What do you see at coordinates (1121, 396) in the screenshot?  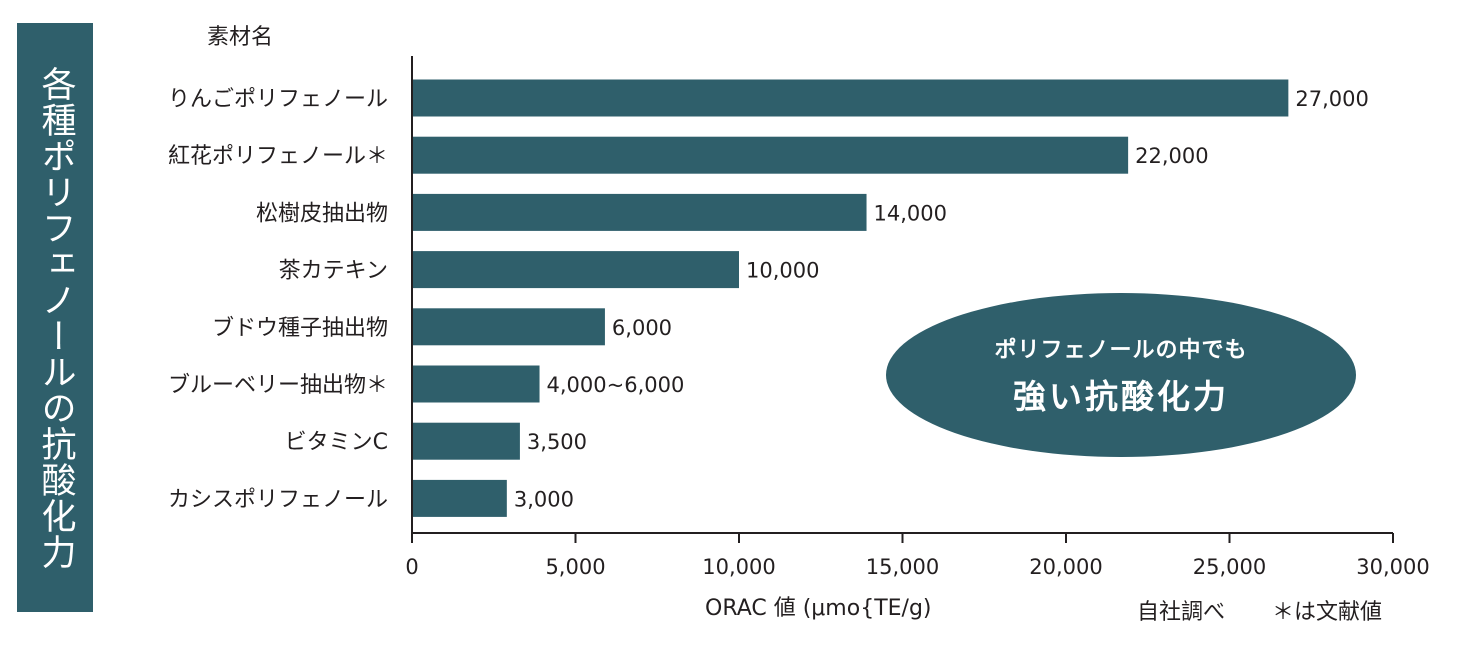 I see `callout-line2: 強い抗酸化力` at bounding box center [1121, 396].